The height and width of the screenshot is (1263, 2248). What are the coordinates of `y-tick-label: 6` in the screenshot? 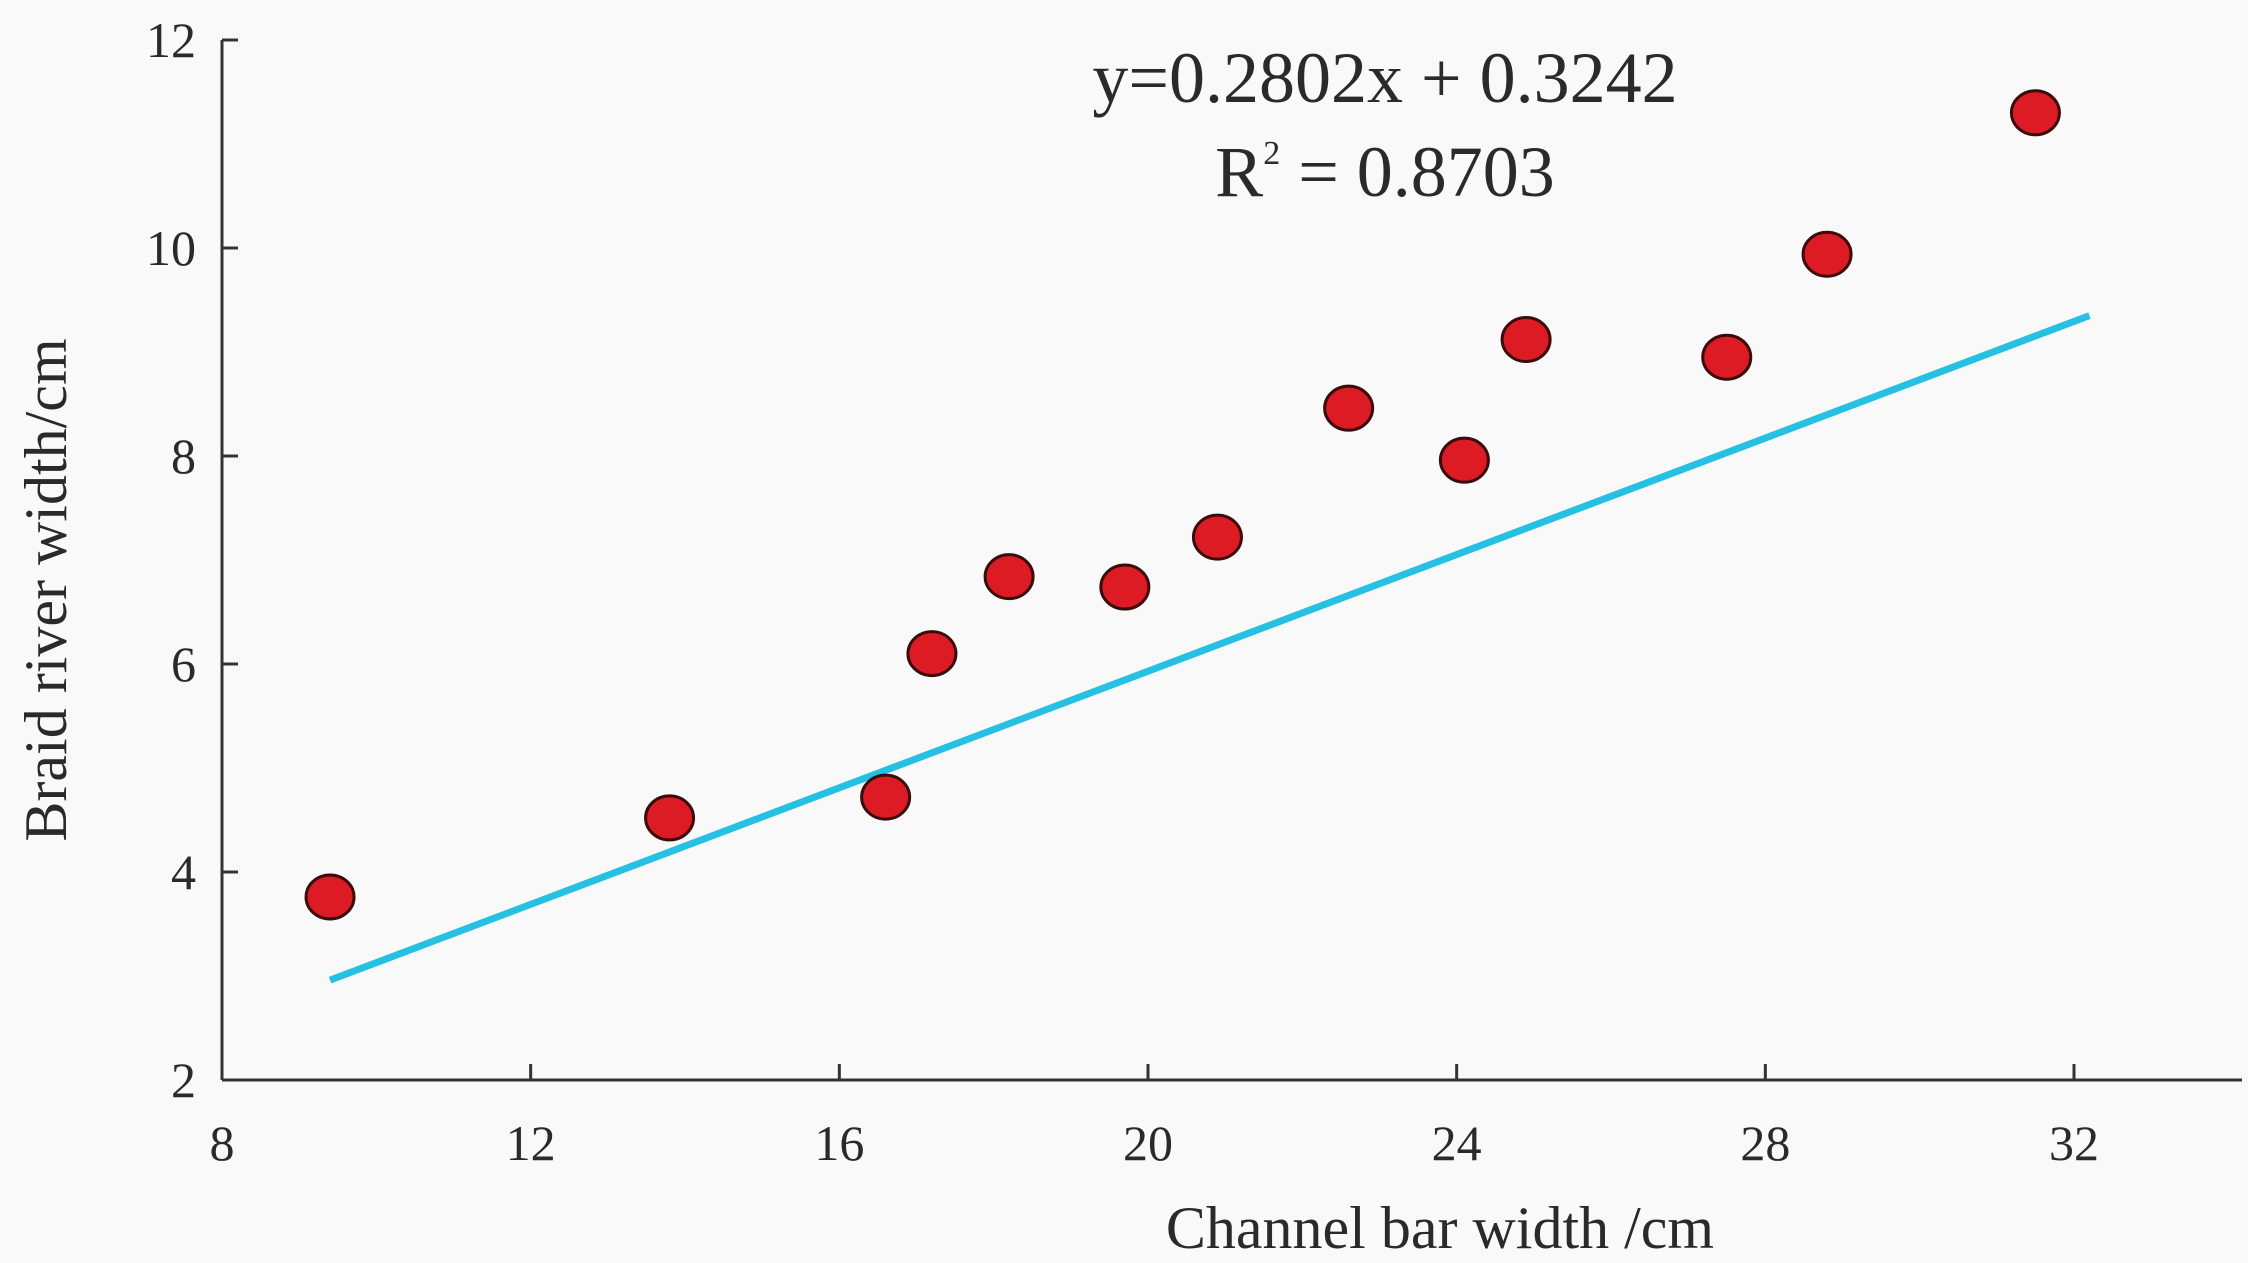 It's located at (183, 664).